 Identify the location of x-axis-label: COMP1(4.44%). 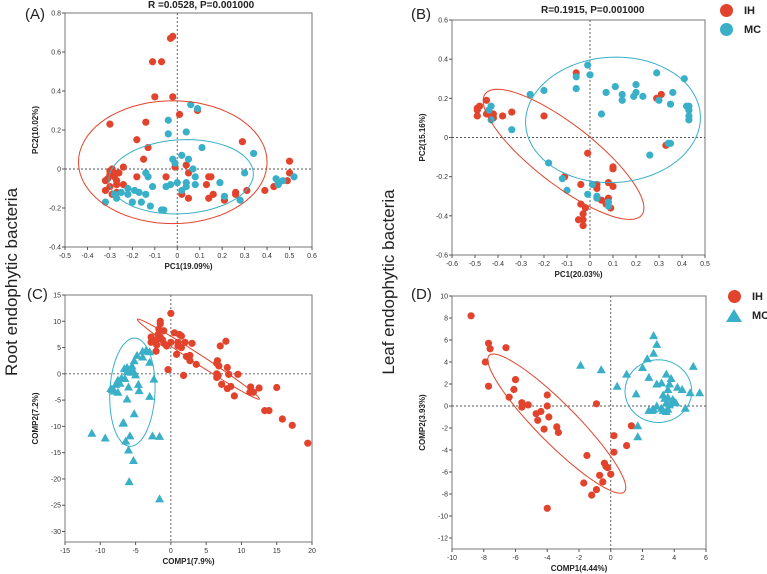
(579, 568).